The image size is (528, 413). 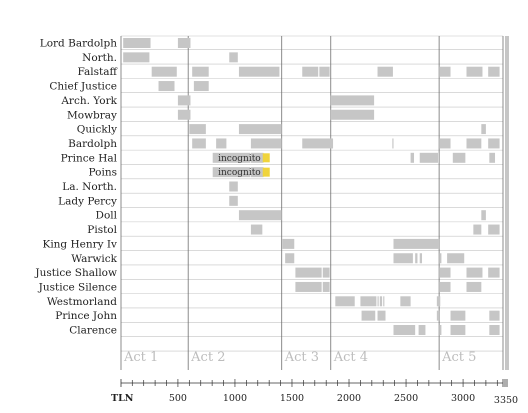 I want to click on character-label: Westmorland, so click(x=82, y=302).